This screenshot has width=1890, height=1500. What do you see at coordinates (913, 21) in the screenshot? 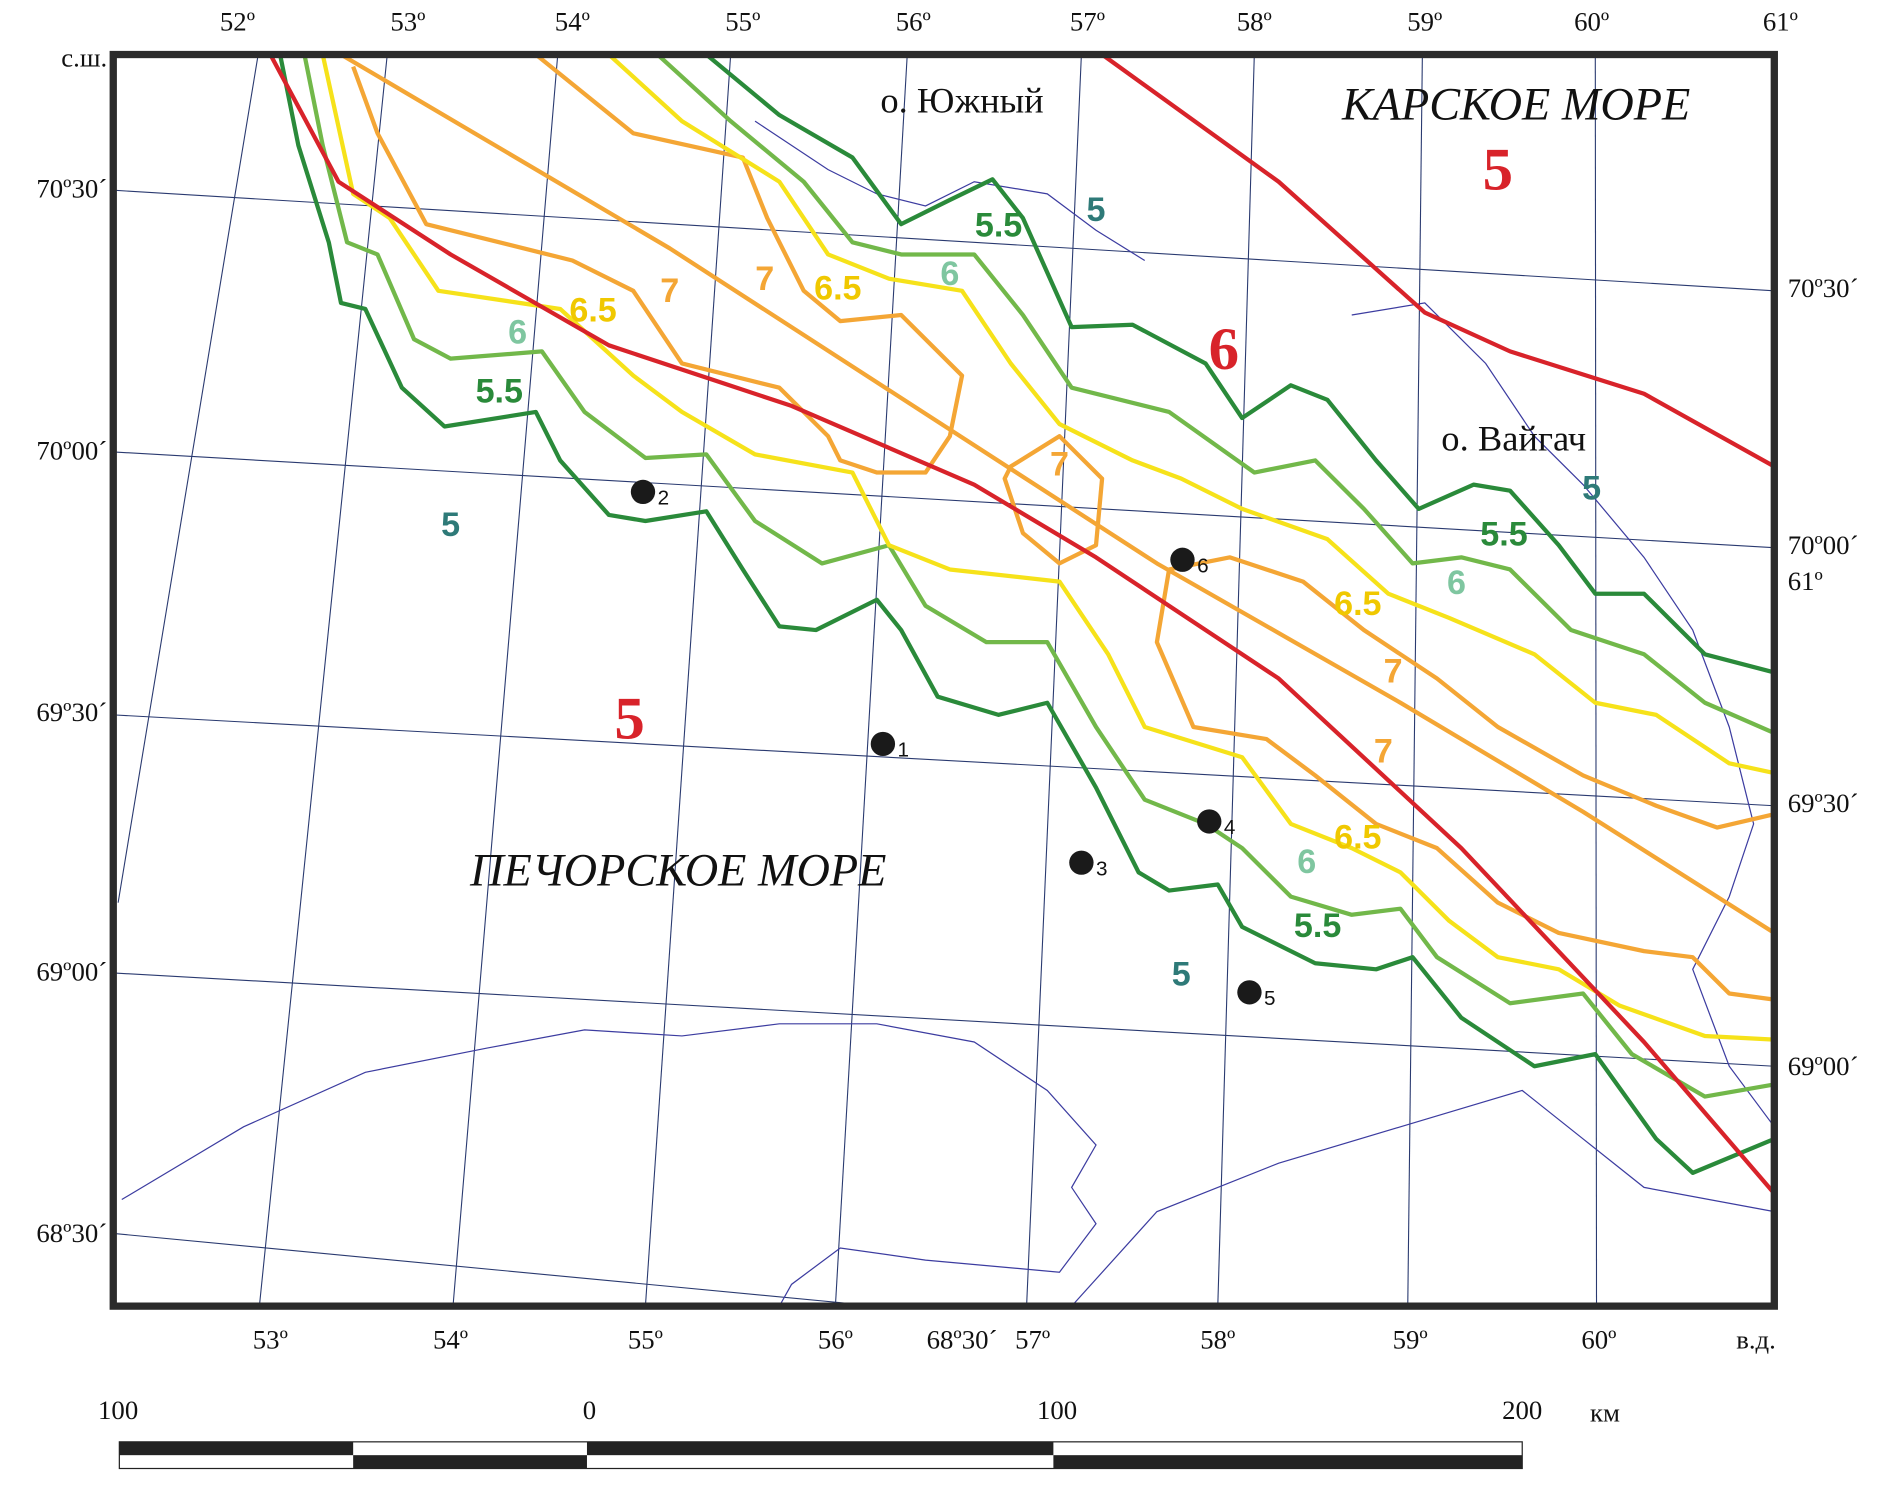
I see `lon-label: 56º` at bounding box center [913, 21].